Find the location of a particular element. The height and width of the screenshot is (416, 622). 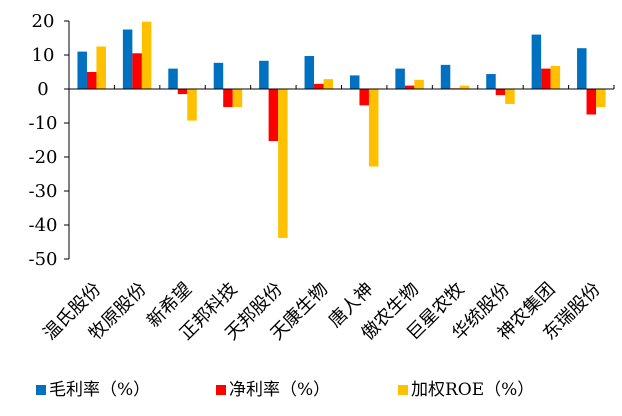

y-tick-label: -10 is located at coordinates (43, 123).